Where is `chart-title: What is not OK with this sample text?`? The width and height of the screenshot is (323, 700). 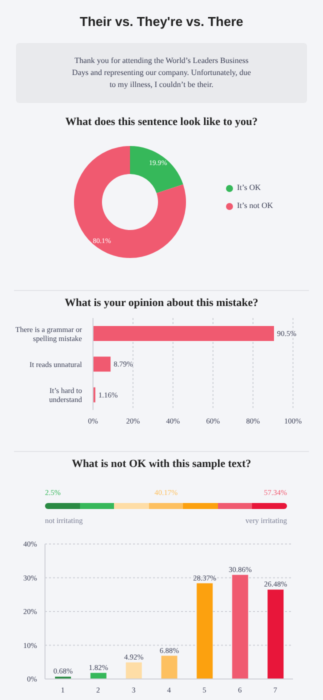 chart-title: What is not OK with this sample text? is located at coordinates (161, 464).